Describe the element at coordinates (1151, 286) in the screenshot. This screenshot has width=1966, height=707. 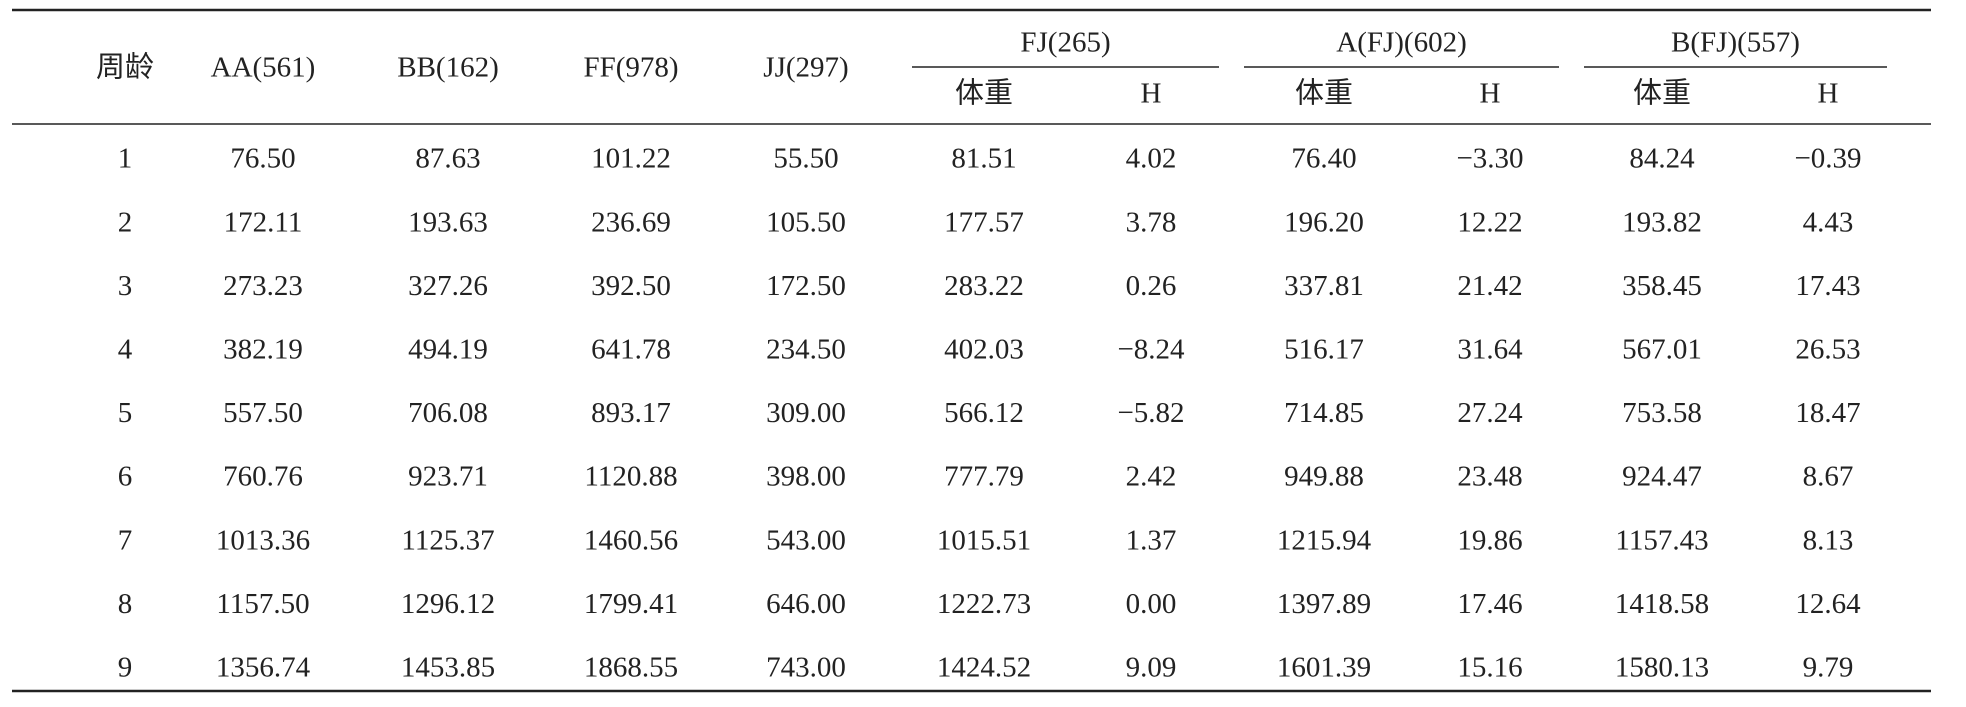
I see `cell: 0.26` at that location.